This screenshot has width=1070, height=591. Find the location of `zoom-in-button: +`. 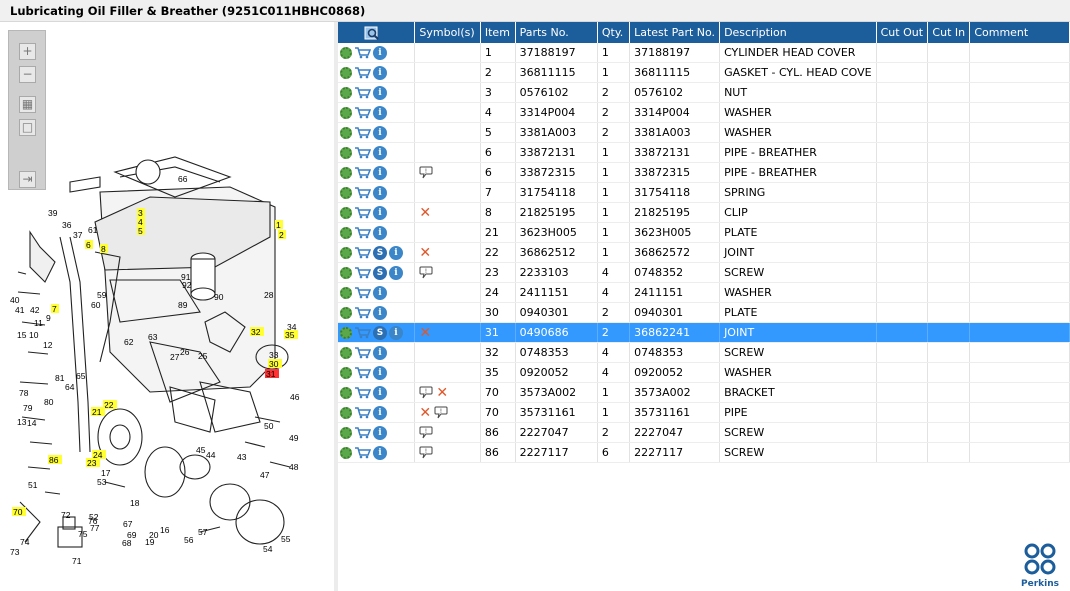

zoom-in-button: + is located at coordinates (27, 51).